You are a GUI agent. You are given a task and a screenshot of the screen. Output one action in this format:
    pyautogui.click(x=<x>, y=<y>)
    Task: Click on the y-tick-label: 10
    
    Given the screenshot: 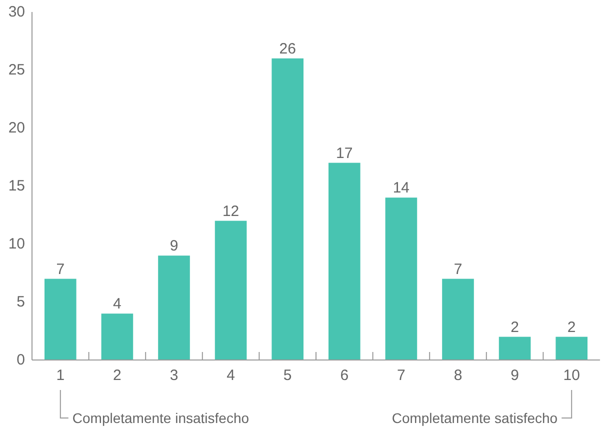 What is the action you would take?
    pyautogui.click(x=16, y=244)
    